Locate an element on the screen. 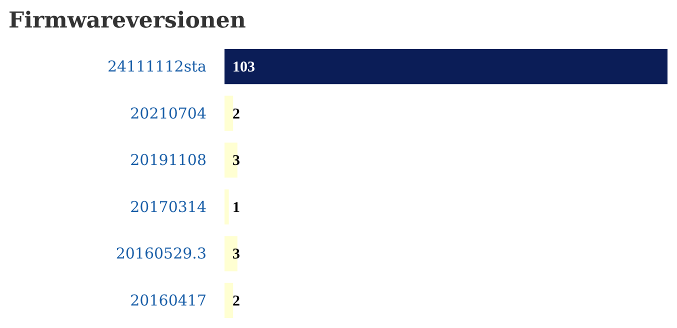  y-tick-label: 24111112sta is located at coordinates (157, 67).